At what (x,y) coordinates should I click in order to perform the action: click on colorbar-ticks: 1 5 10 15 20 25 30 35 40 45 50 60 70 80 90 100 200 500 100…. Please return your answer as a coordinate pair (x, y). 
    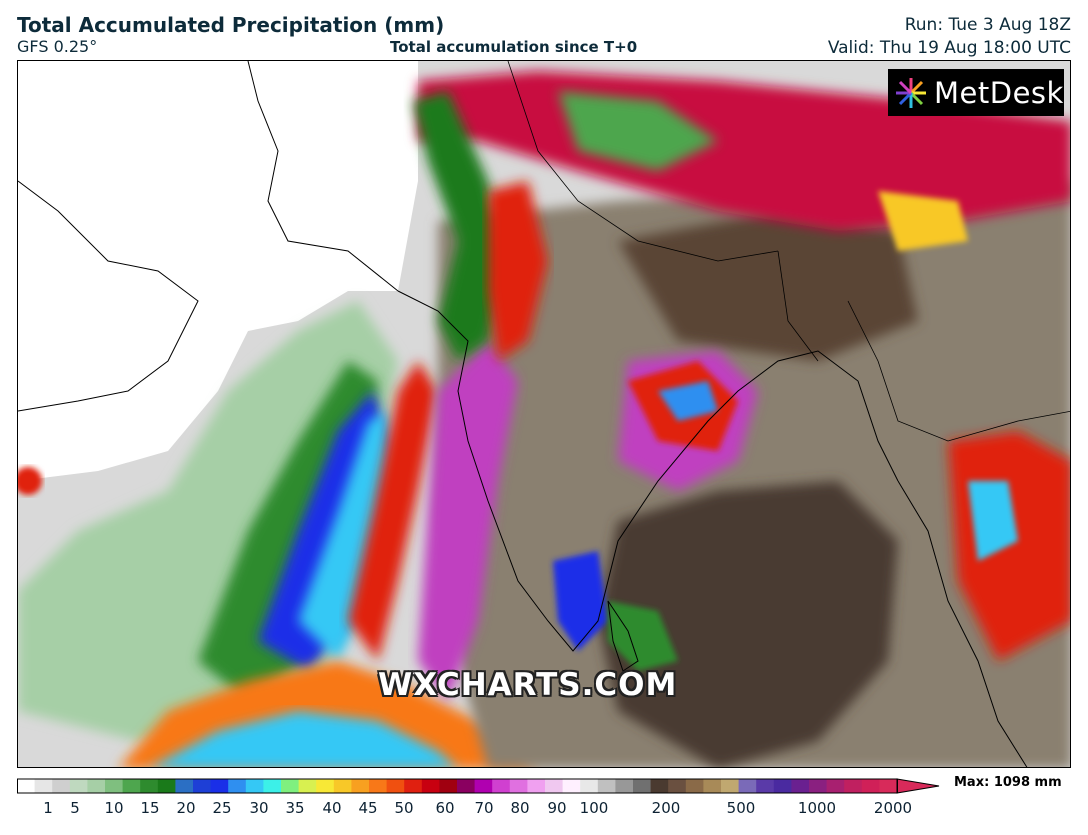
    Looking at the image, I should click on (479, 809).